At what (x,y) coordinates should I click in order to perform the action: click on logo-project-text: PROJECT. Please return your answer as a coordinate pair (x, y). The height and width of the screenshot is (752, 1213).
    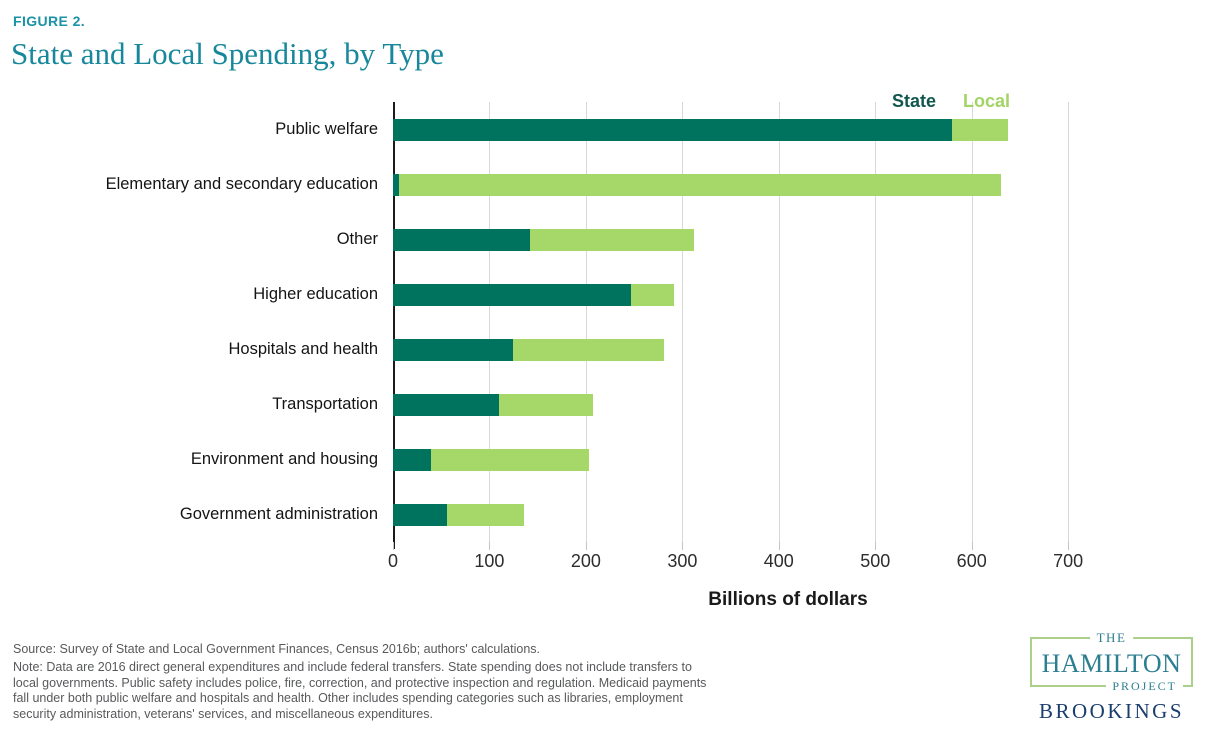
    Looking at the image, I should click on (1144, 686).